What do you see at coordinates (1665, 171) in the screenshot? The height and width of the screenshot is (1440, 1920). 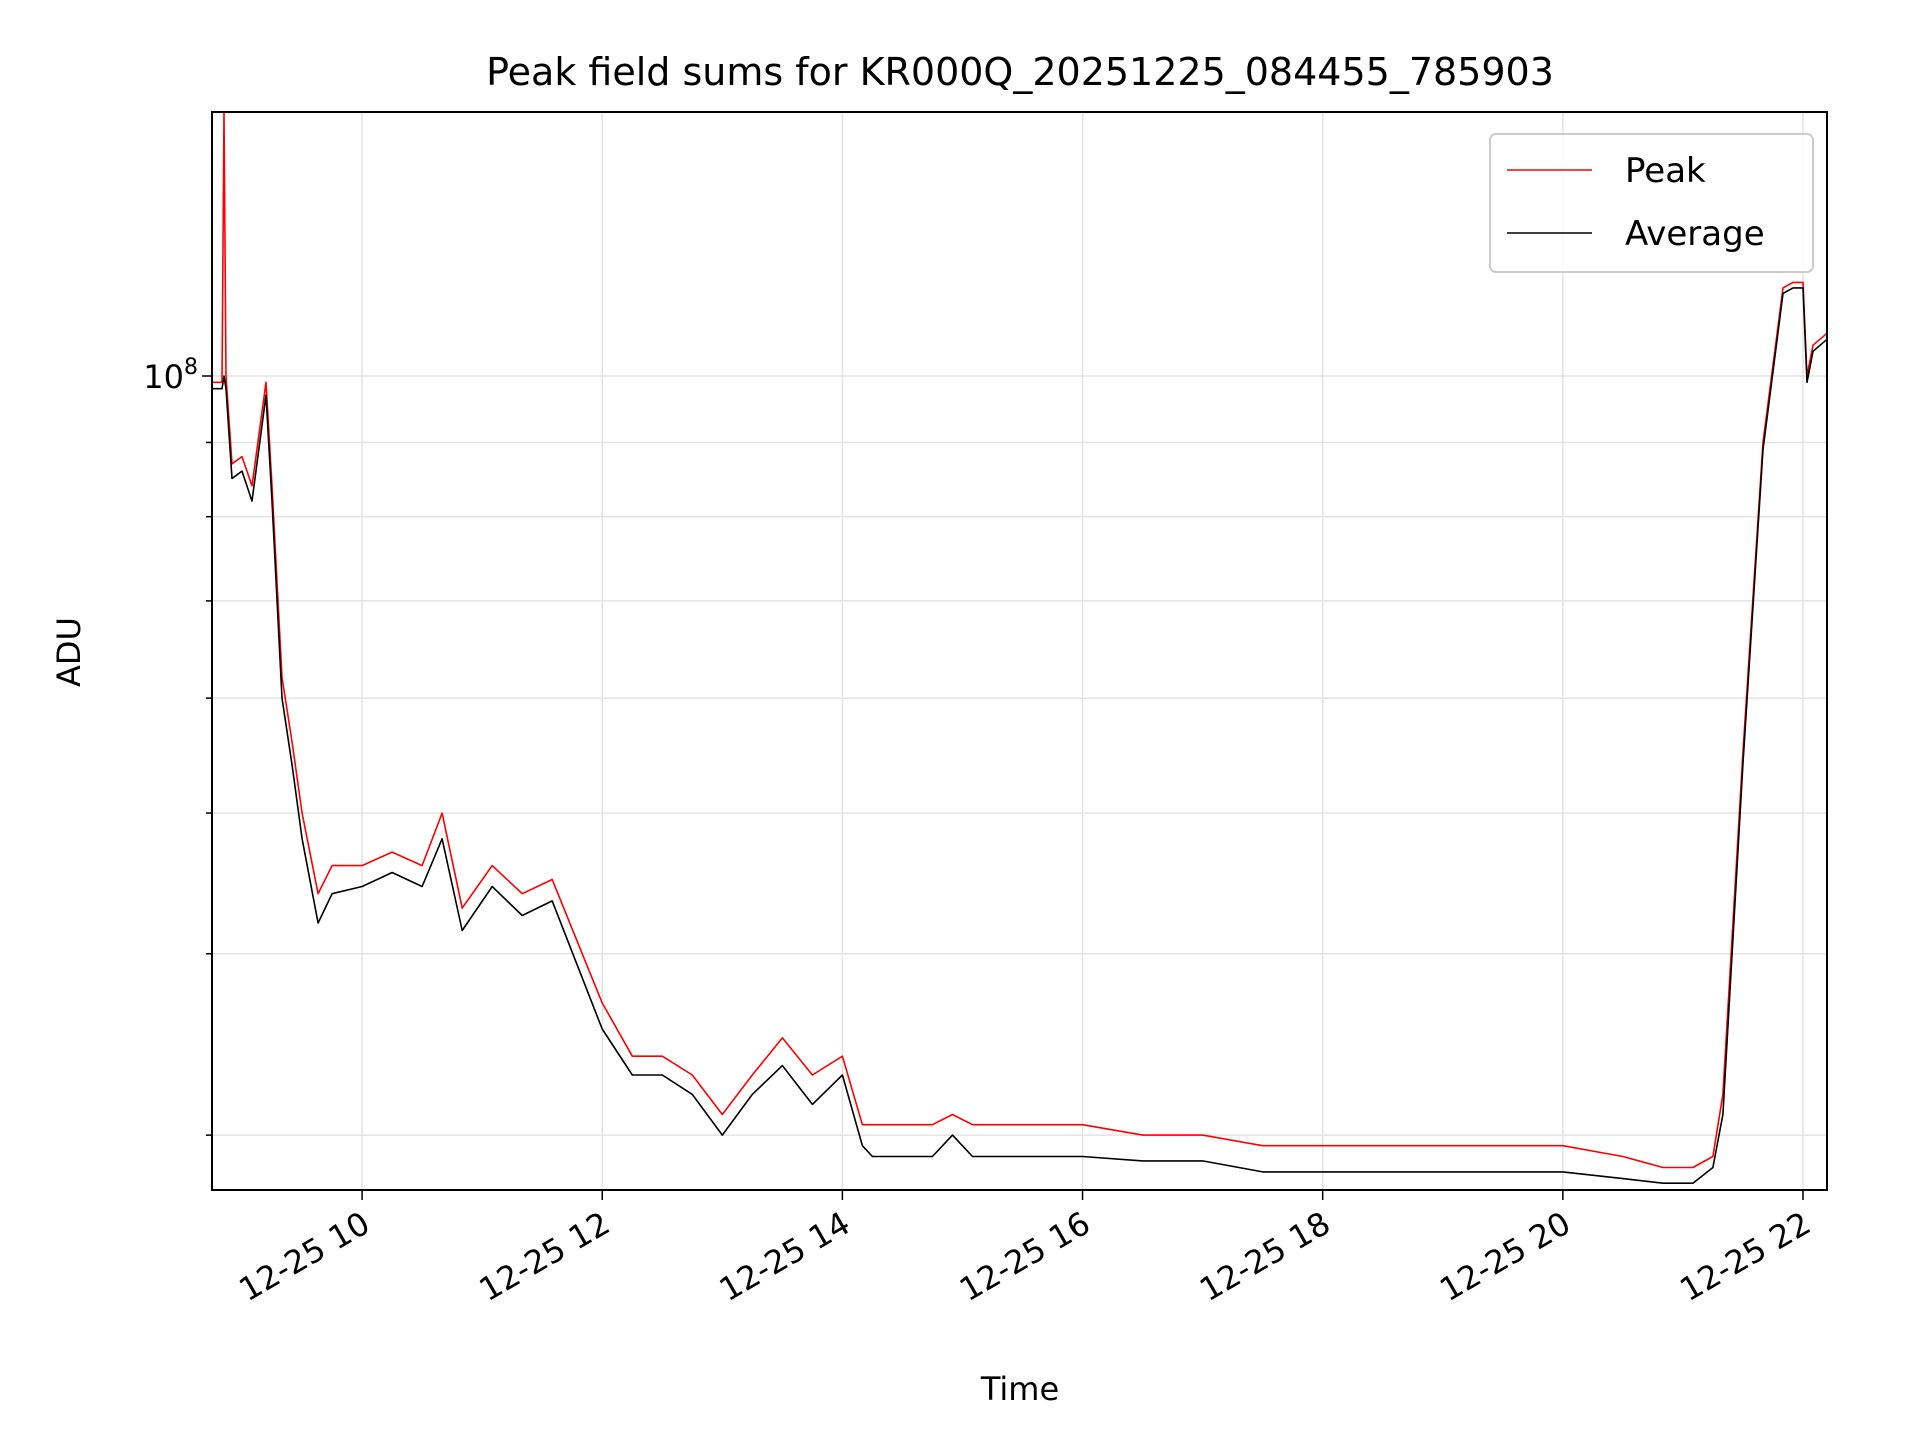 I see `legend-label-peak: Peak` at bounding box center [1665, 171].